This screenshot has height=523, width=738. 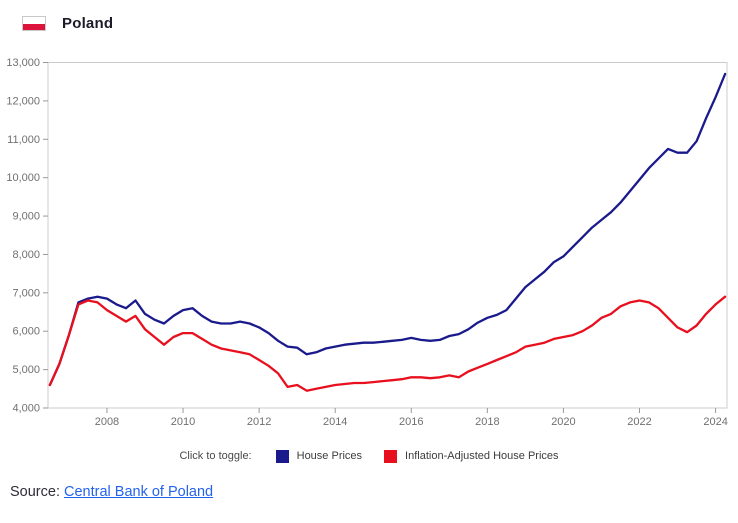 I want to click on legend-label: House Prices, so click(x=329, y=456).